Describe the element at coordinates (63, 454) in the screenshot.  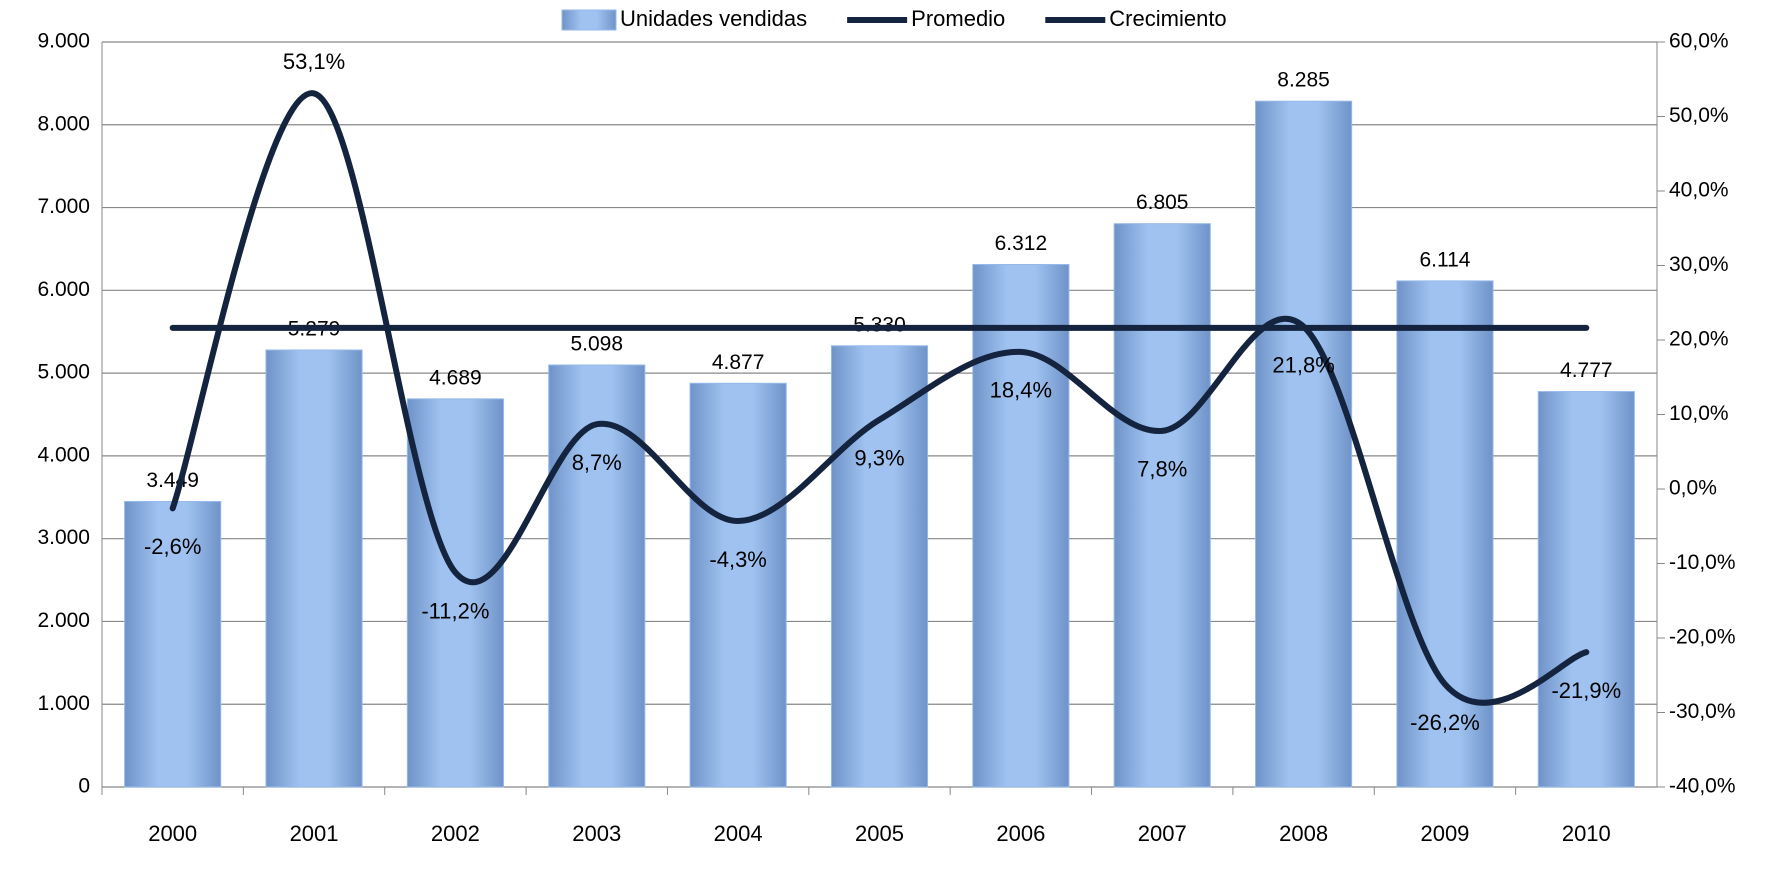
I see `y-tick-label: 4.000` at that location.